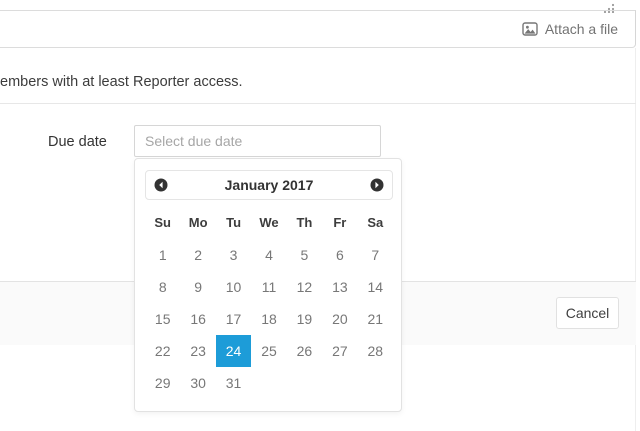 This screenshot has width=640, height=431. I want to click on day-cell: 7, so click(375, 255).